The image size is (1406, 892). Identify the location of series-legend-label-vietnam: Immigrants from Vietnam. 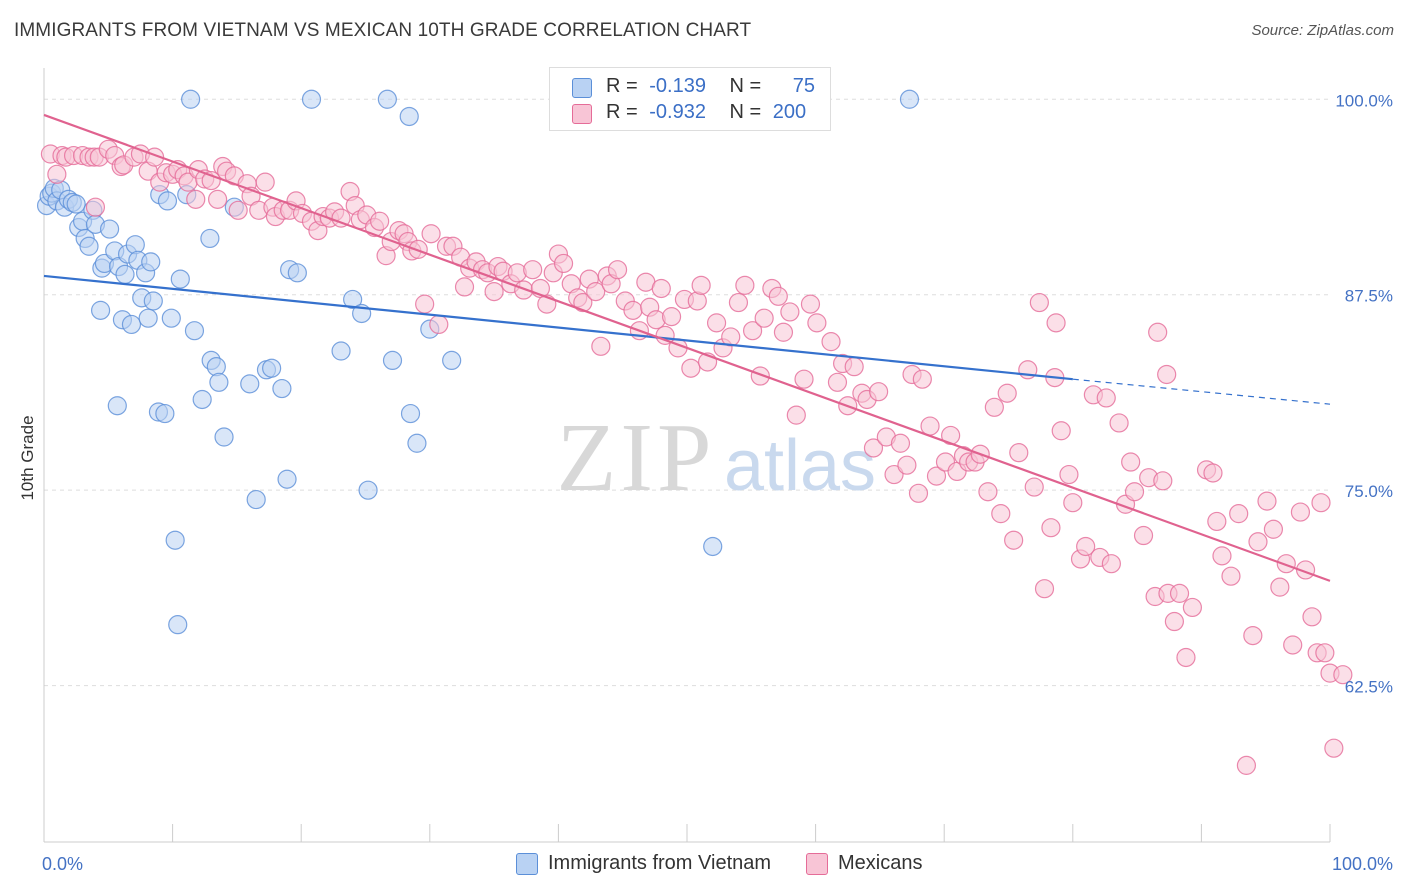
(660, 863).